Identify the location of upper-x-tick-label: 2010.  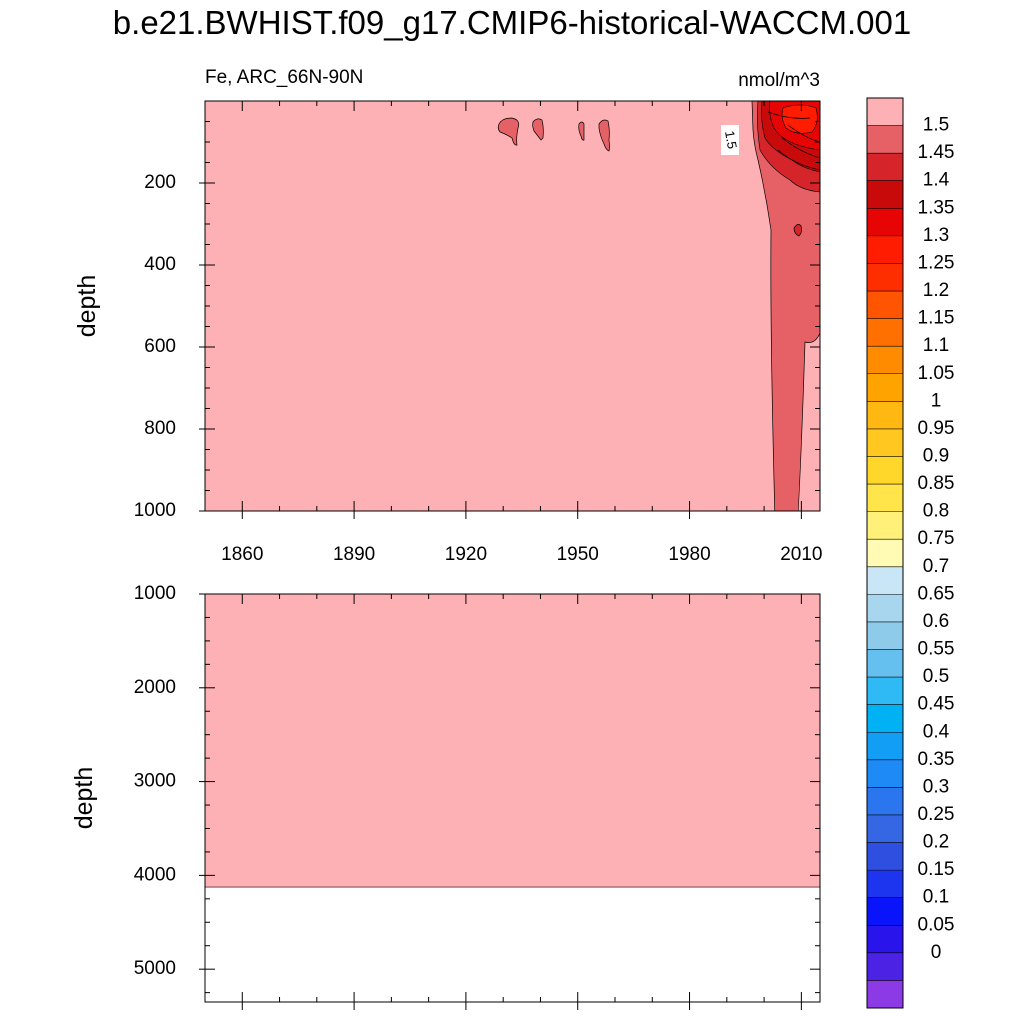
(801, 554).